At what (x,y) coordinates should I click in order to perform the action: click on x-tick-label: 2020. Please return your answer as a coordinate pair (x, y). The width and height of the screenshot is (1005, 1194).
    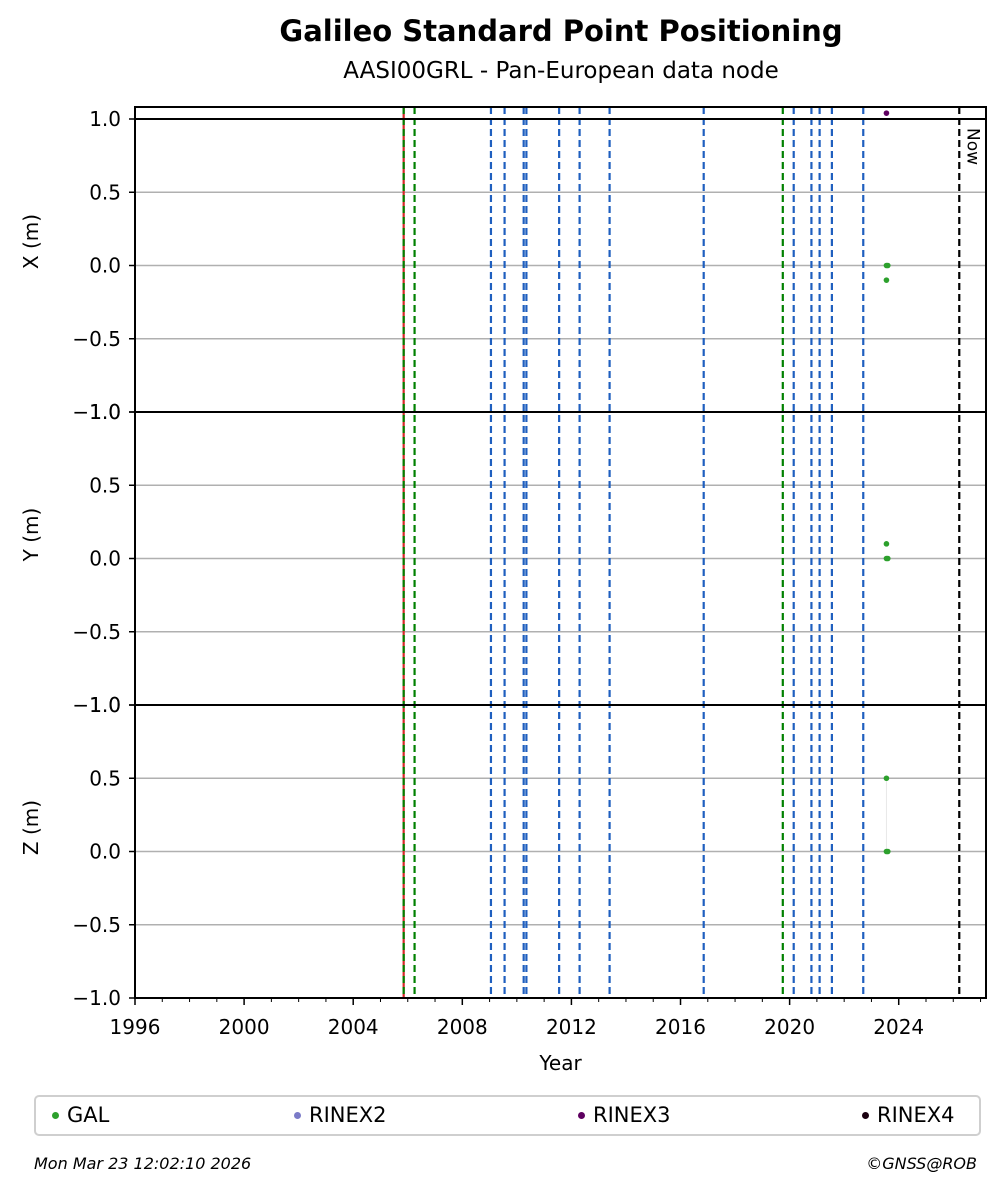
    Looking at the image, I should click on (789, 1027).